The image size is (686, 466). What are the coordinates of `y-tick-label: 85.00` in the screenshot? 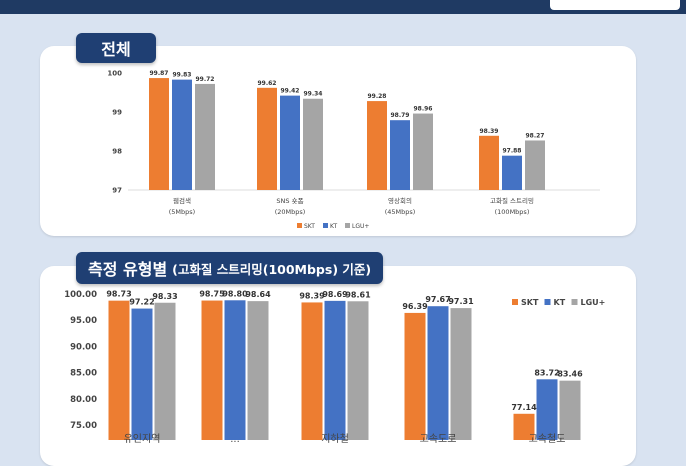 It's located at (83, 374).